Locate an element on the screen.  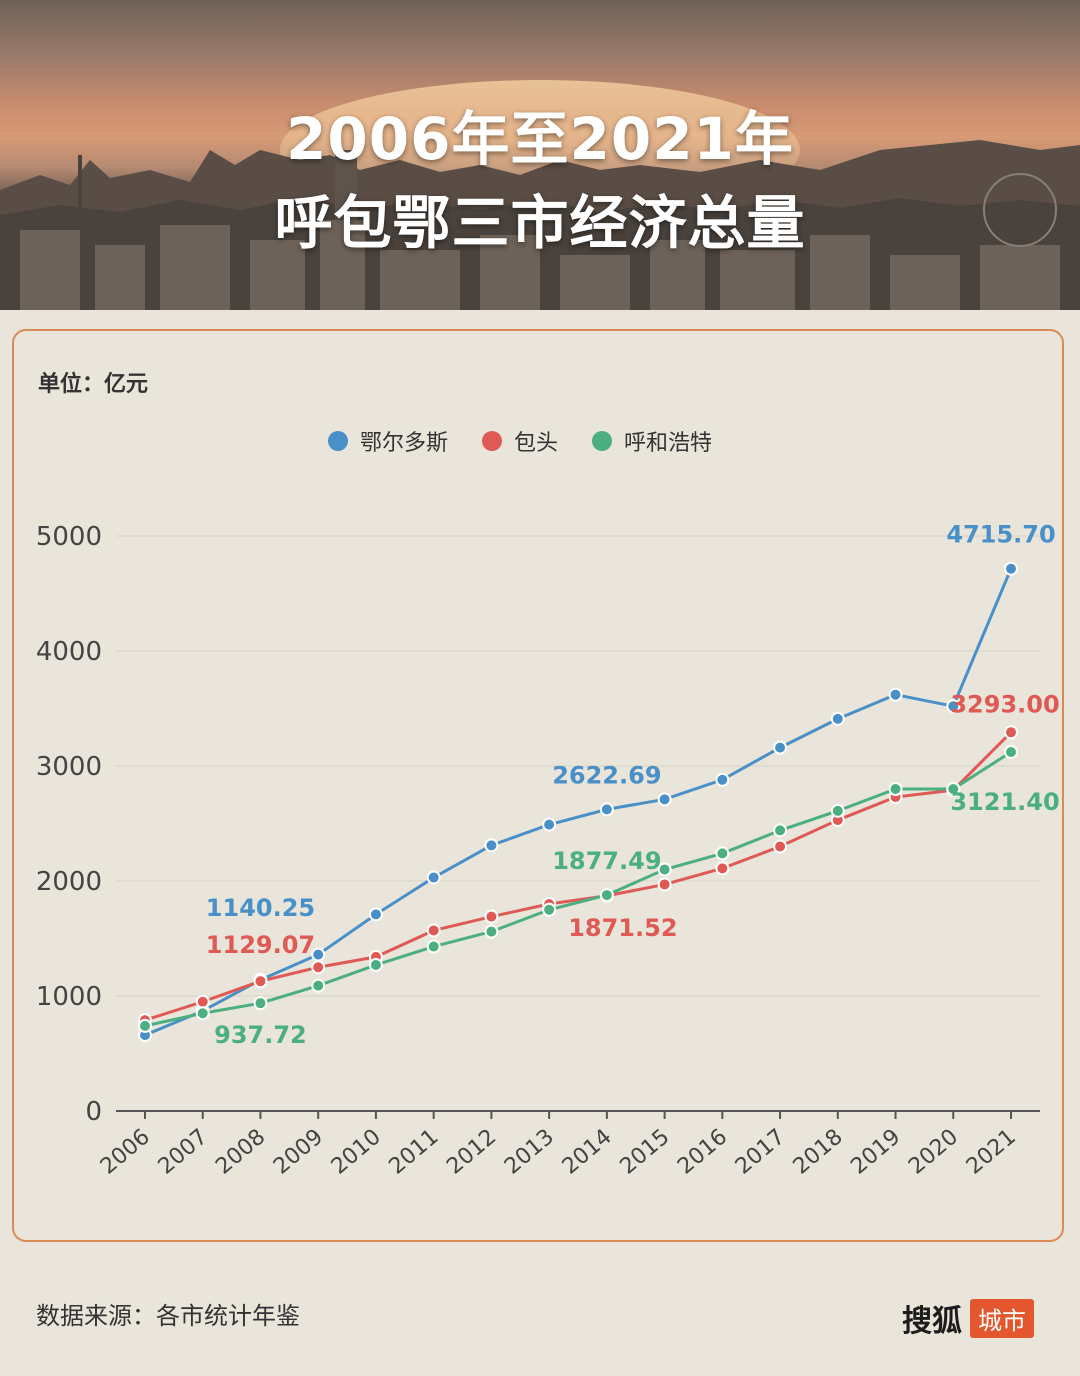
data-label: 1877.49 is located at coordinates (606, 861).